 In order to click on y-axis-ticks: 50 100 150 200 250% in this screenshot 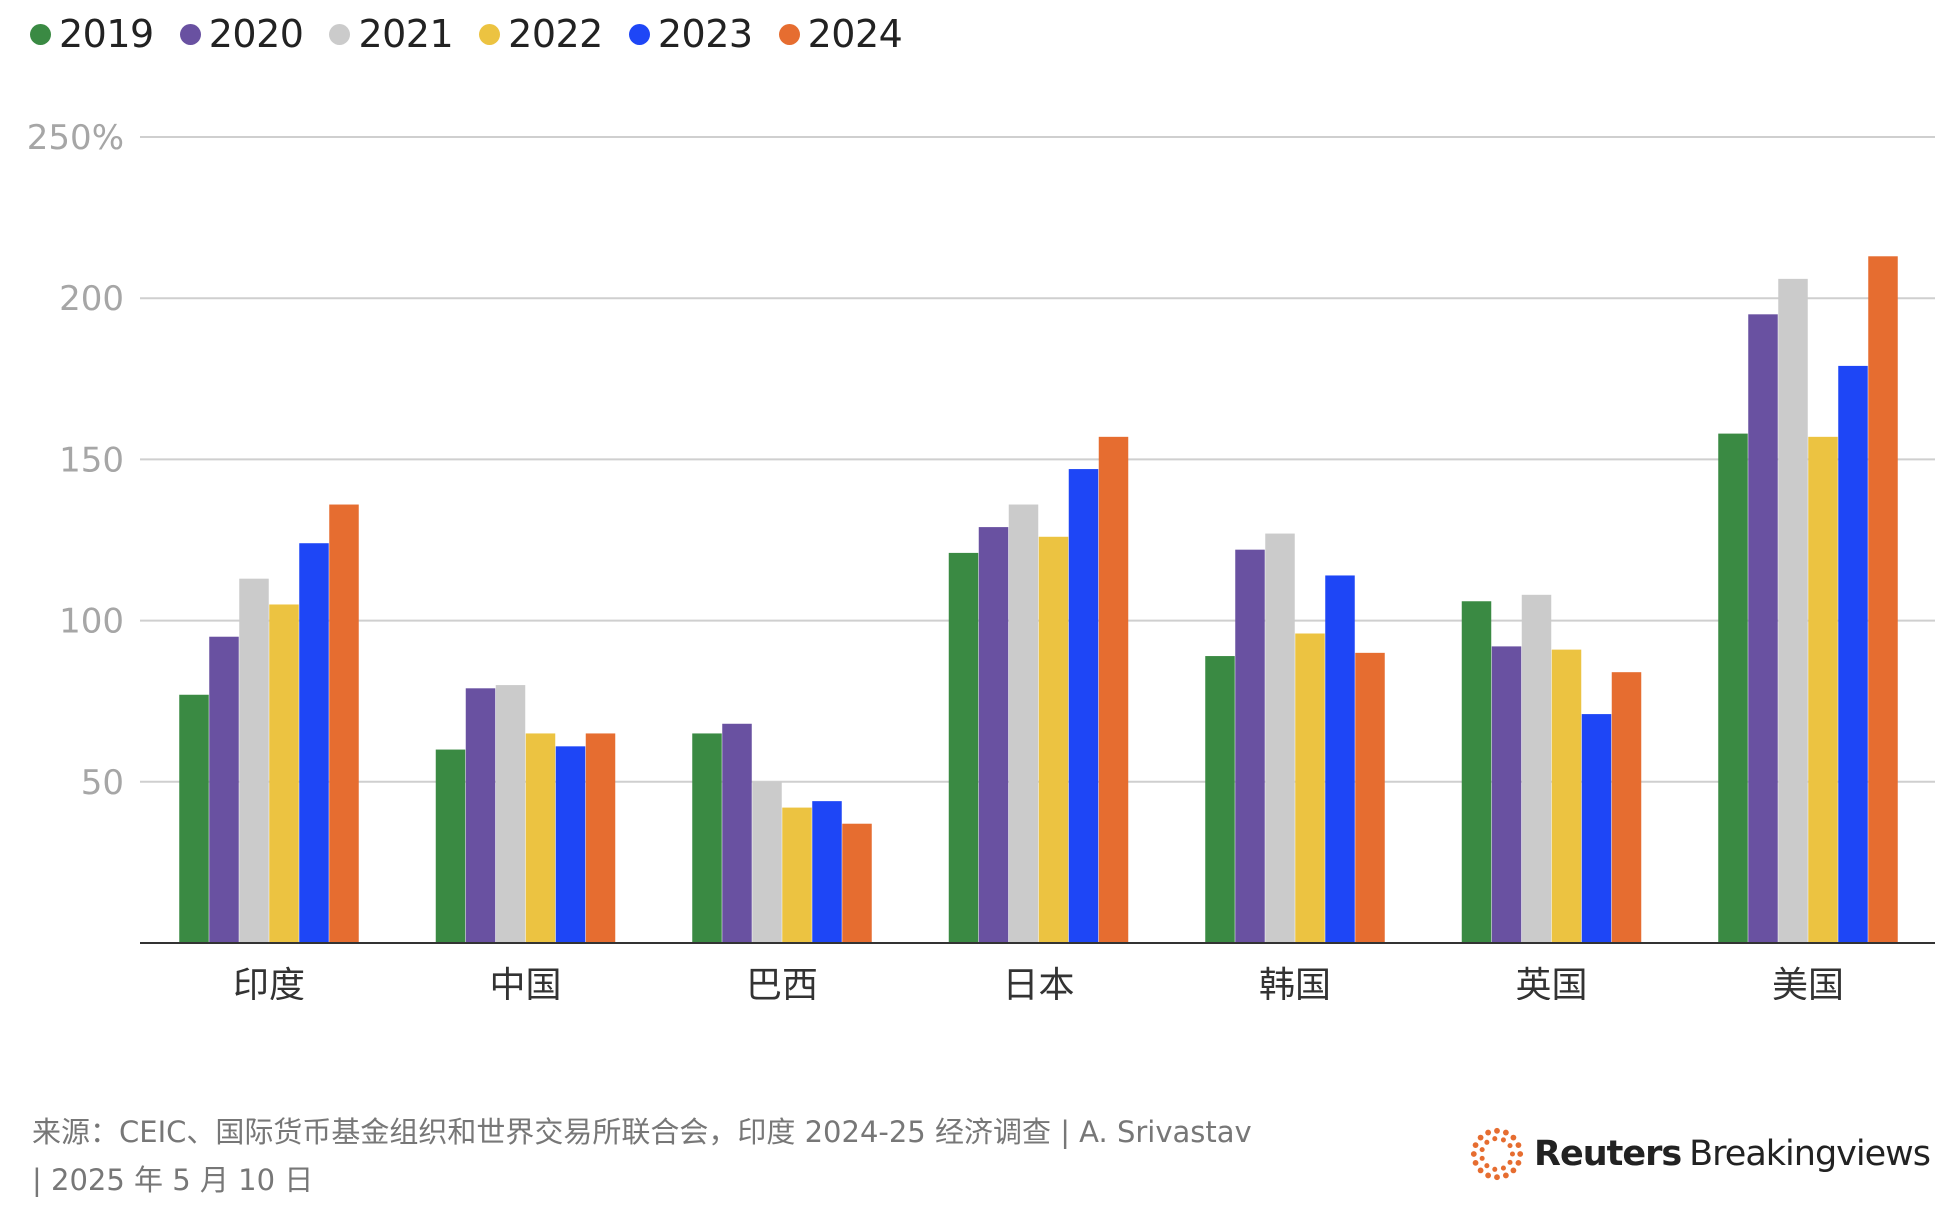, I will do `click(75, 460)`.